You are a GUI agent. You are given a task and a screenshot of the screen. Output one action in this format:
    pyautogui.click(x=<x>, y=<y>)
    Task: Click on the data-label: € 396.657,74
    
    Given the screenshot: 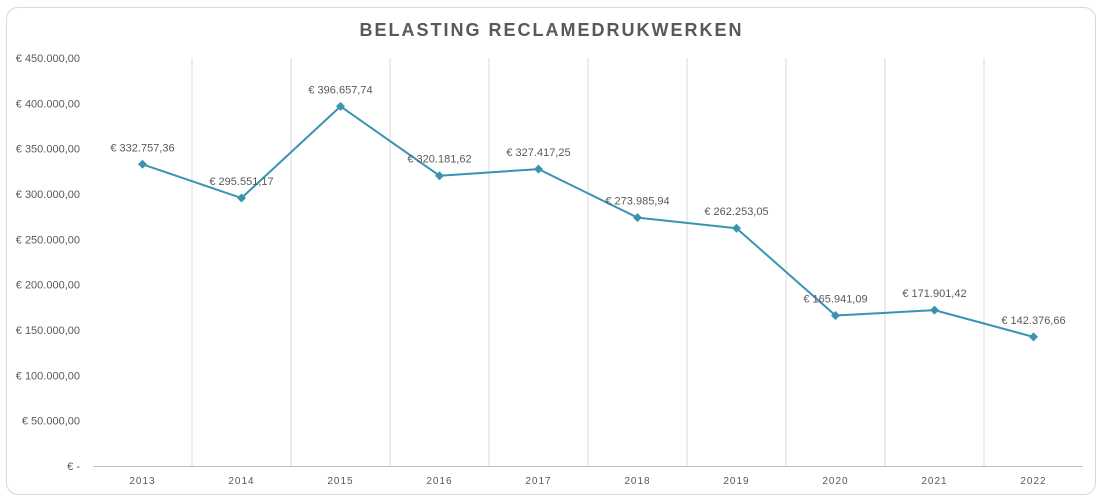 What is the action you would take?
    pyautogui.click(x=340, y=90)
    